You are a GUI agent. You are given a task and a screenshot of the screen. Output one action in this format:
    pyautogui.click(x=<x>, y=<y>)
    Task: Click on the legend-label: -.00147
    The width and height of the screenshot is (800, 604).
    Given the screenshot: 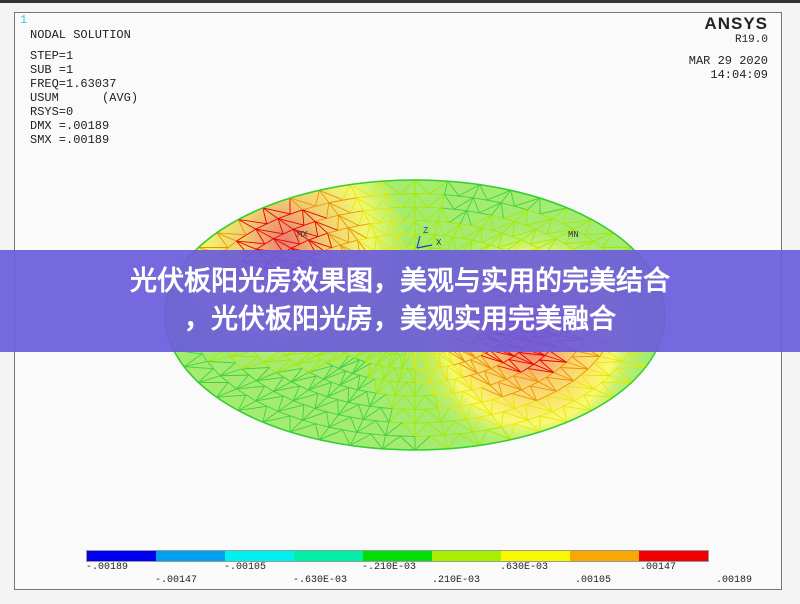 What is the action you would take?
    pyautogui.click(x=176, y=580)
    